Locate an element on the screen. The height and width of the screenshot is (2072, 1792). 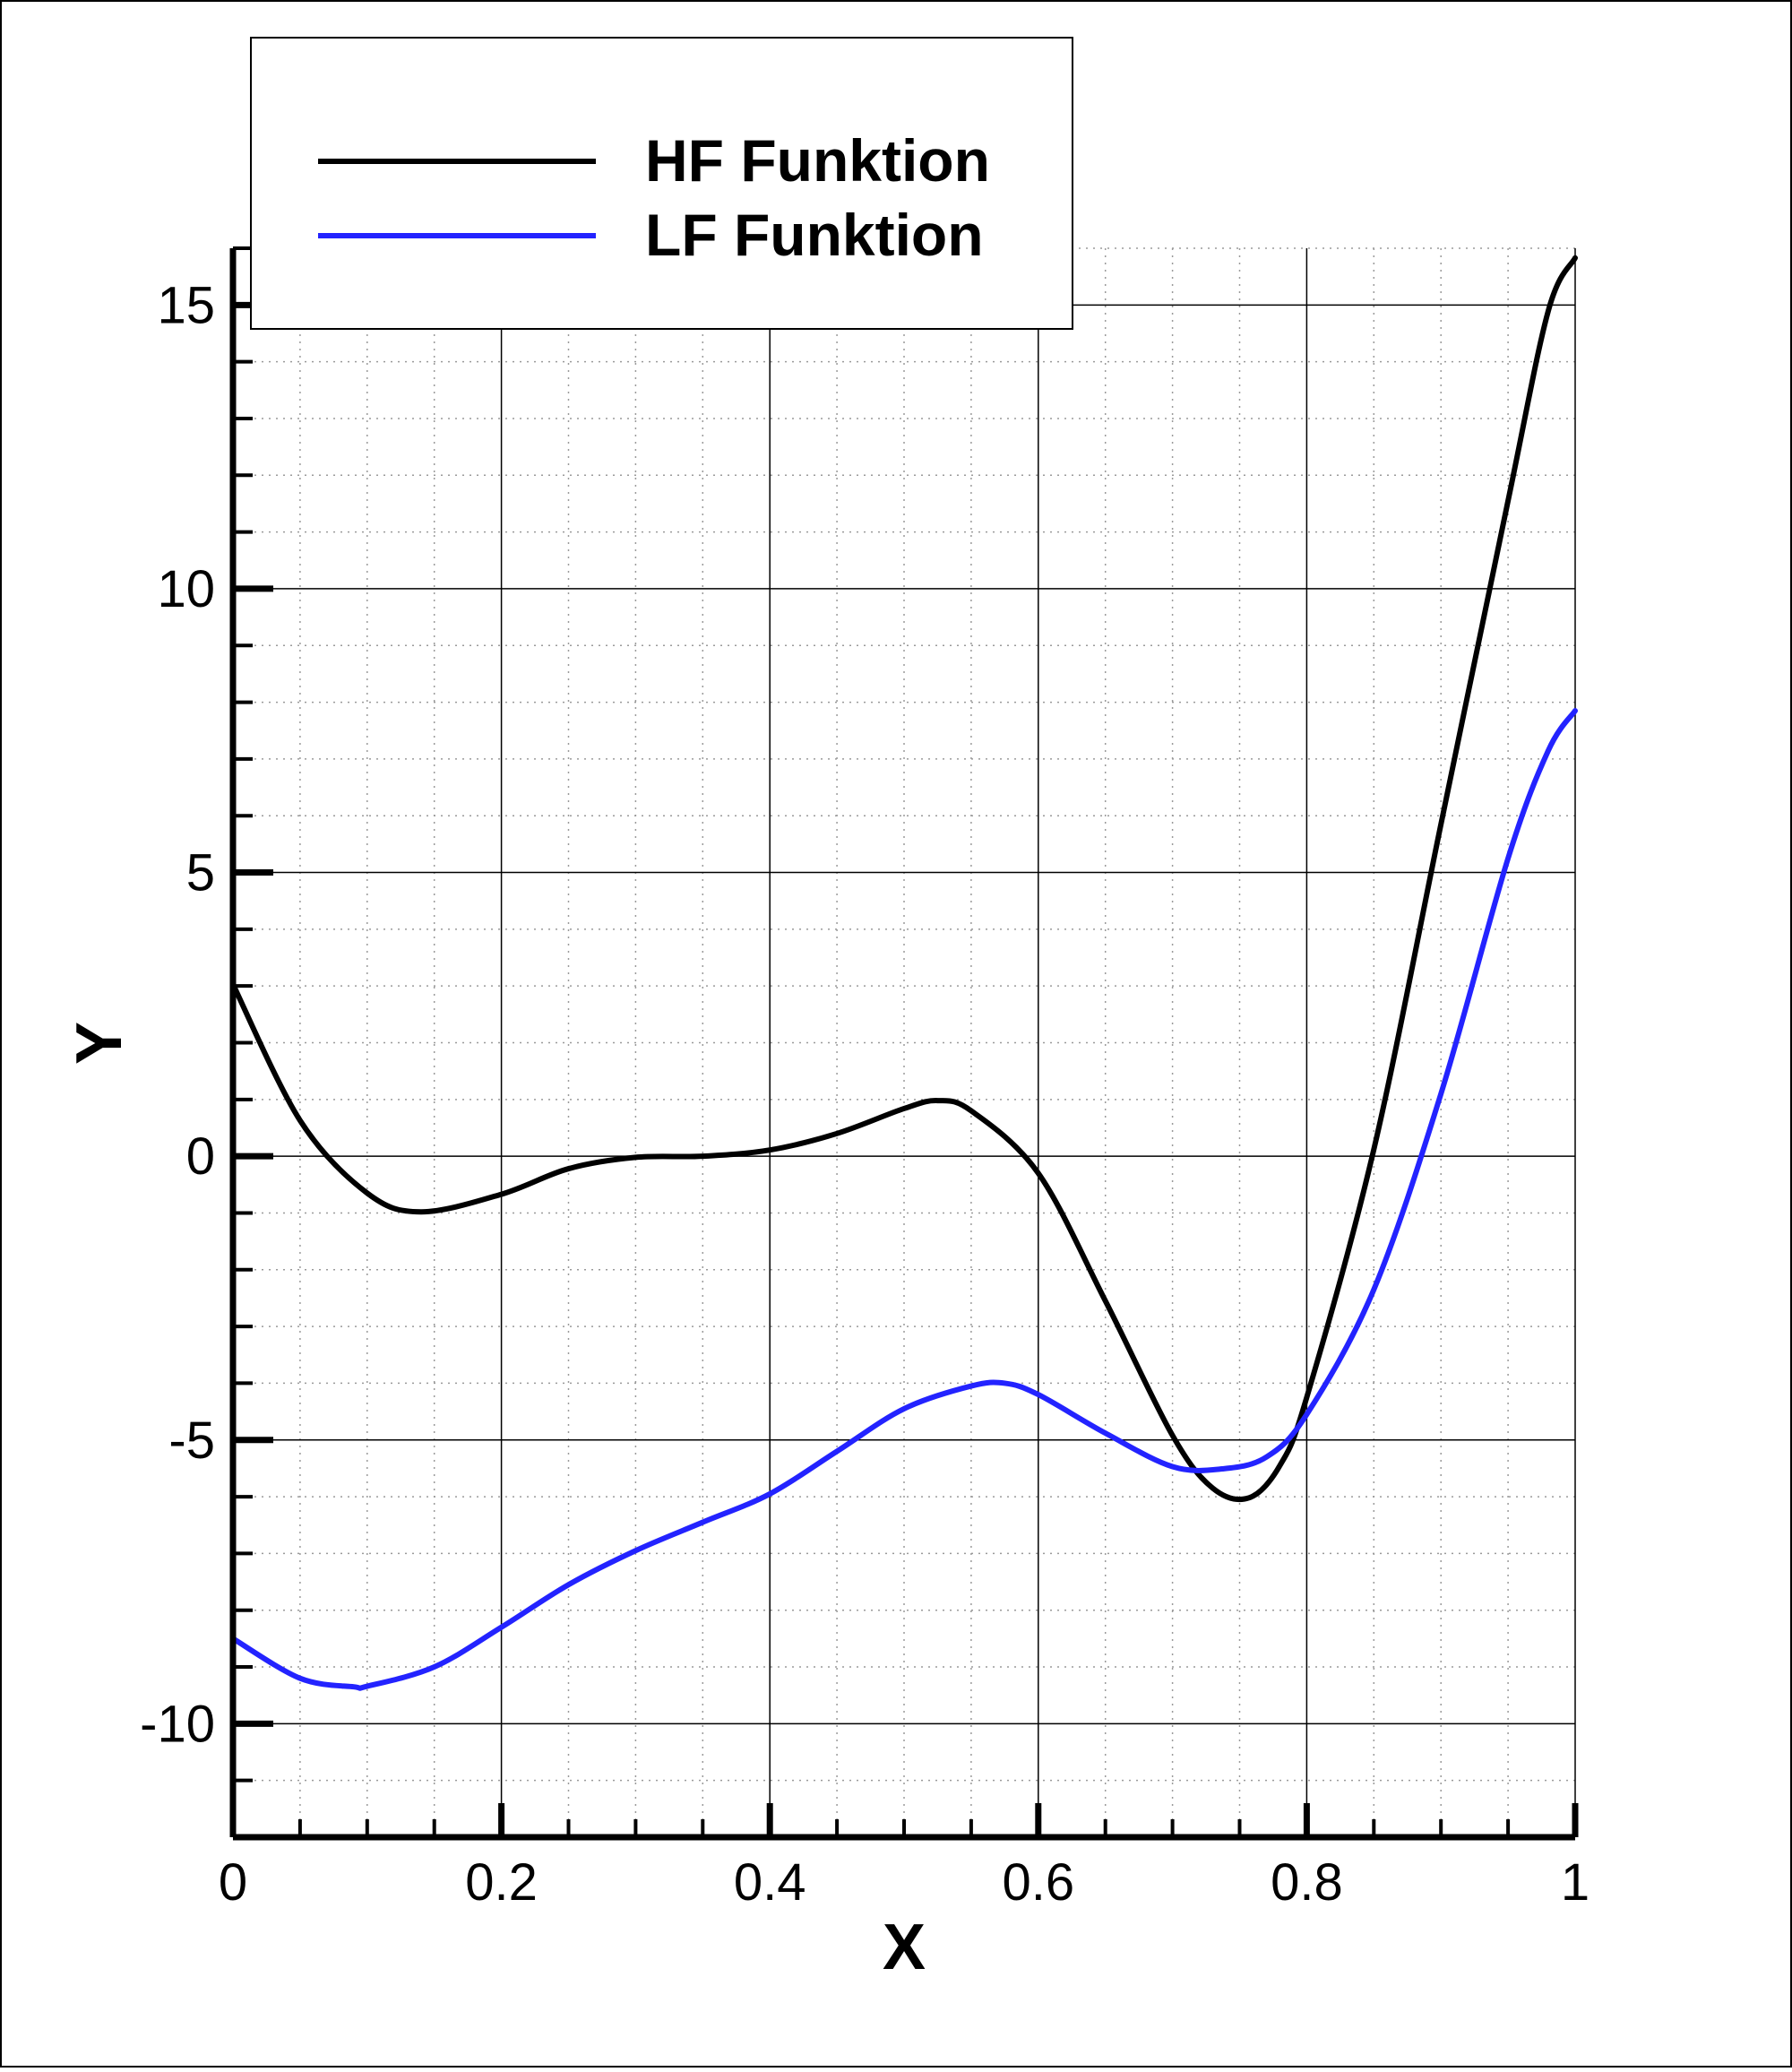
y-tick-label: -10 is located at coordinates (178, 1724).